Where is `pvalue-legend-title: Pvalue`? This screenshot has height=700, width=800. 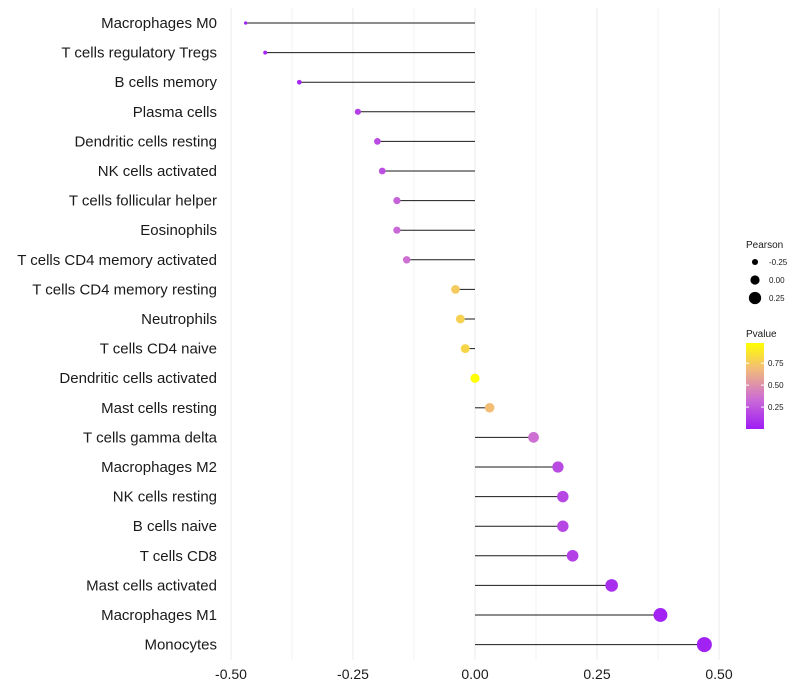 pvalue-legend-title: Pvalue is located at coordinates (761, 334).